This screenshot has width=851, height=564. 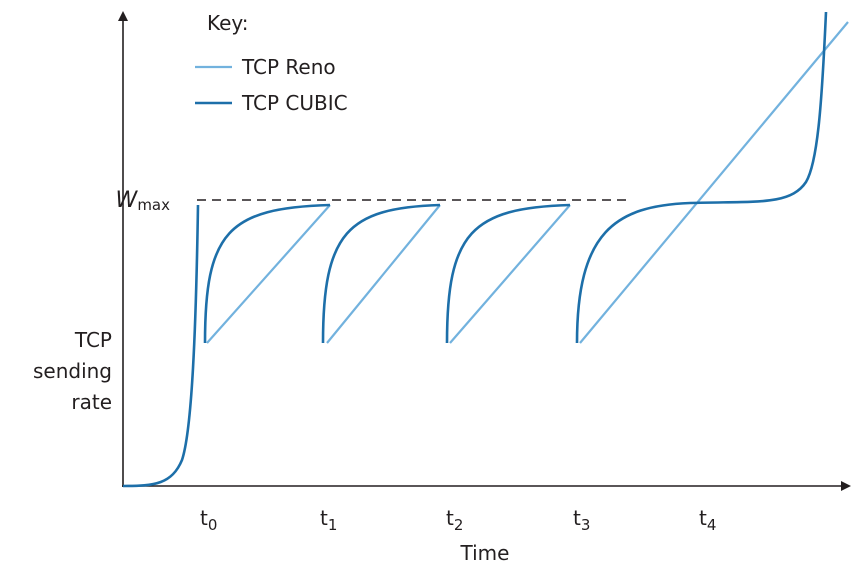 I want to click on y-label-line: TCP, so click(x=93, y=340).